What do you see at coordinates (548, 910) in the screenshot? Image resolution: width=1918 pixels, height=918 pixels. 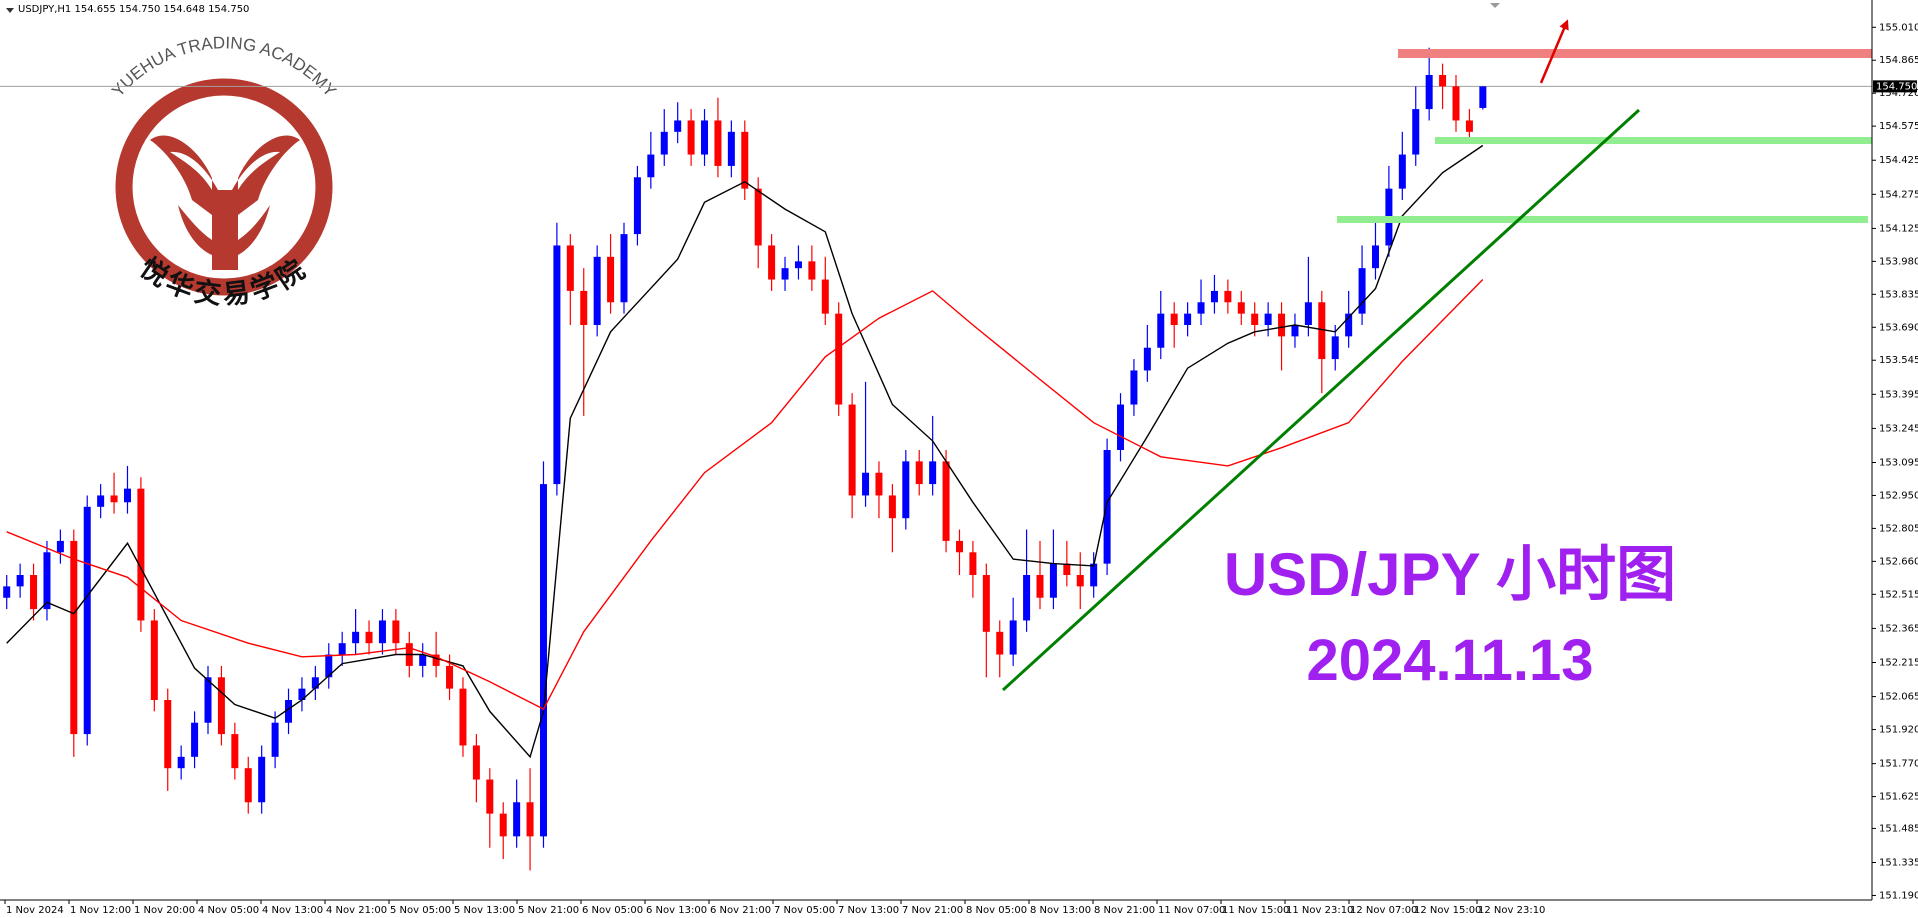 I see `x-tick-label: 5 Nov 21:00` at bounding box center [548, 910].